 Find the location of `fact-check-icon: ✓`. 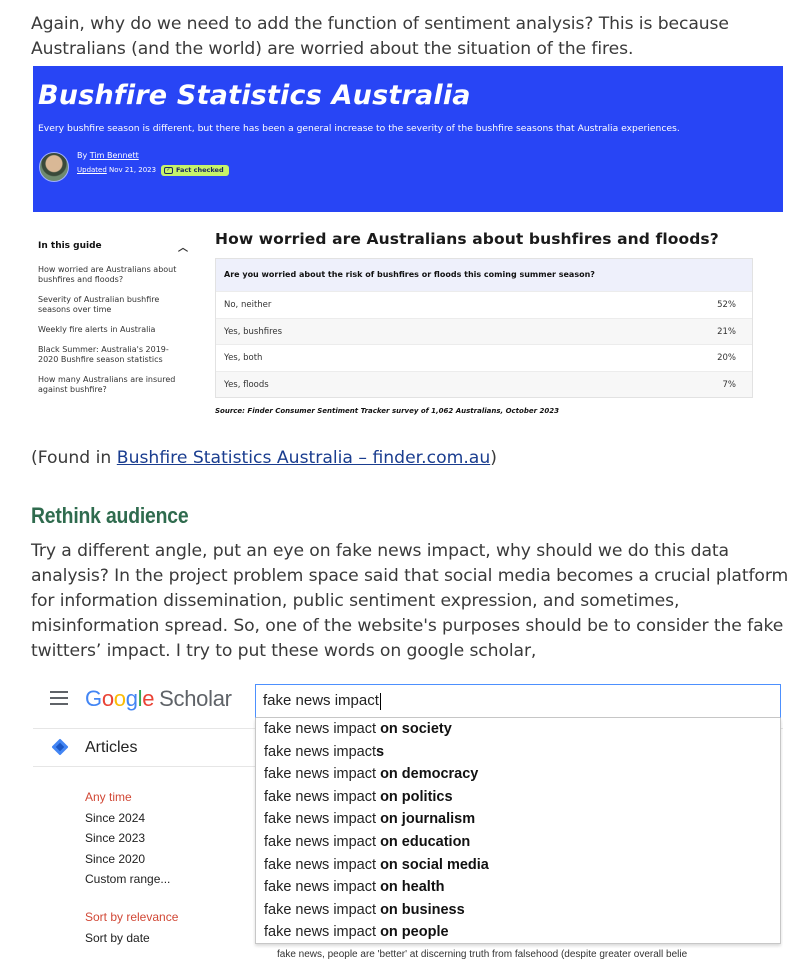

fact-check-icon: ✓ is located at coordinates (168, 170).